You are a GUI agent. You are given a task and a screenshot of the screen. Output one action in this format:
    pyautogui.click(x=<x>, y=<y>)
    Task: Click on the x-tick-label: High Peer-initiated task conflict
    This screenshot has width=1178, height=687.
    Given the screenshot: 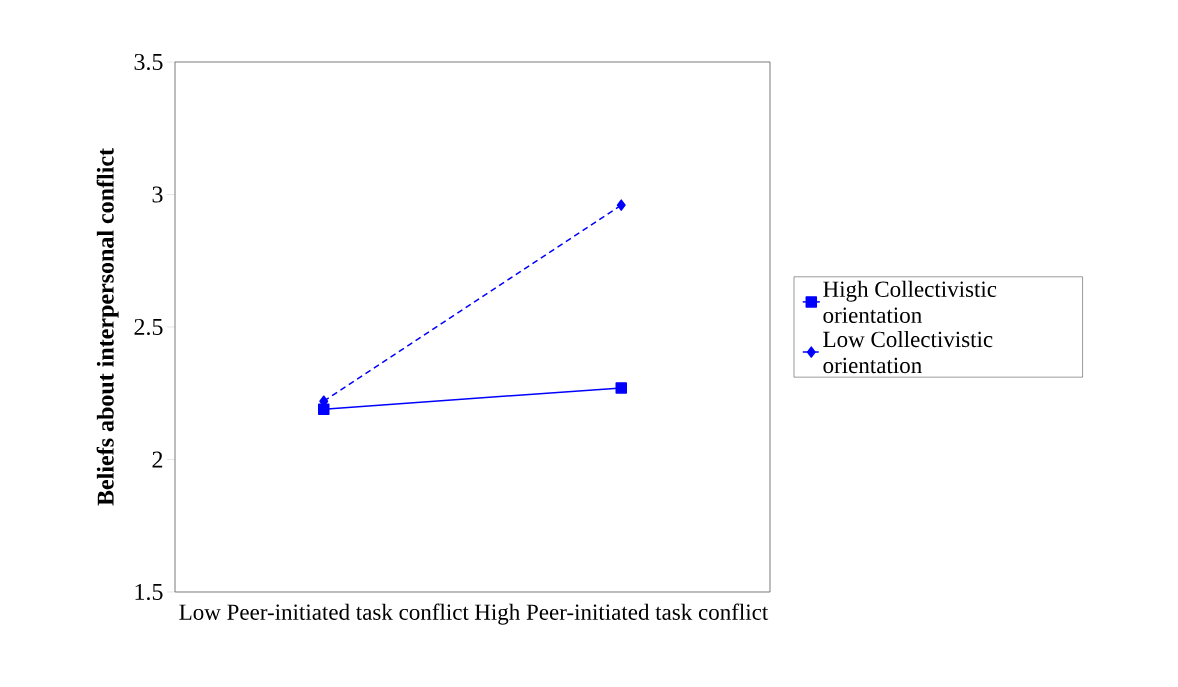 What is the action you would take?
    pyautogui.click(x=621, y=614)
    